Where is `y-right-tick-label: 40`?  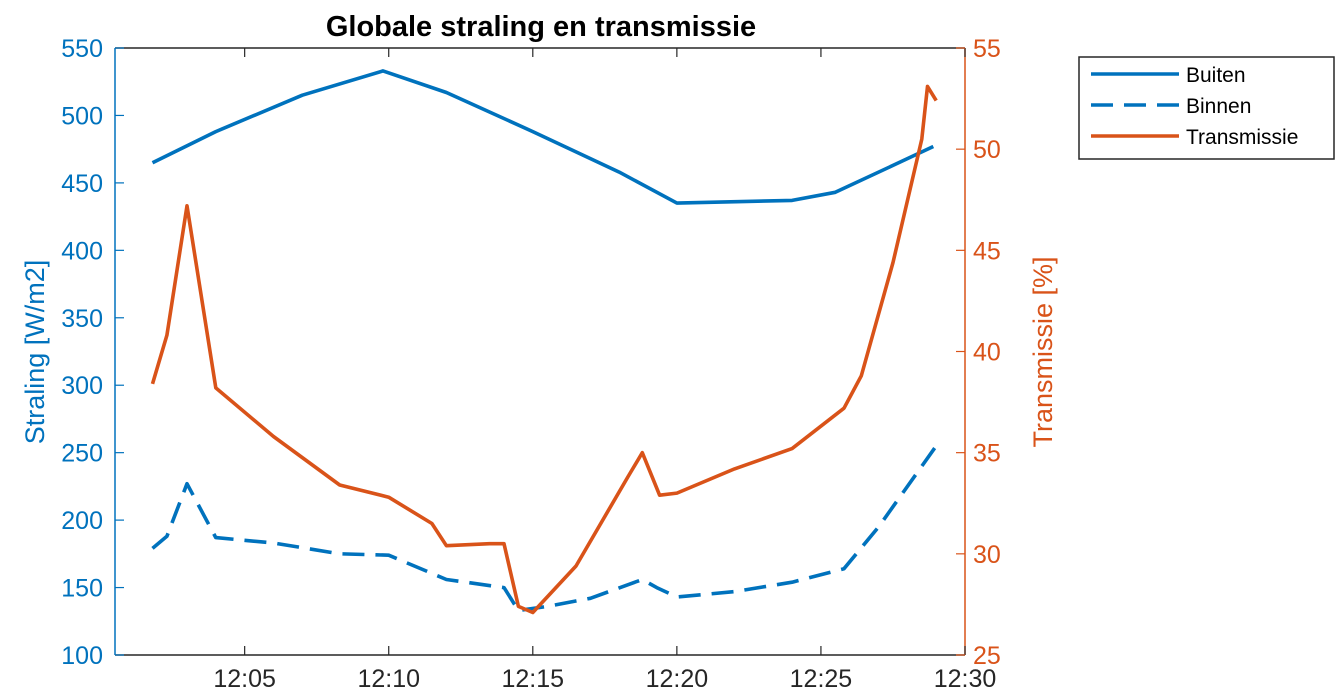
y-right-tick-label: 40 is located at coordinates (987, 353).